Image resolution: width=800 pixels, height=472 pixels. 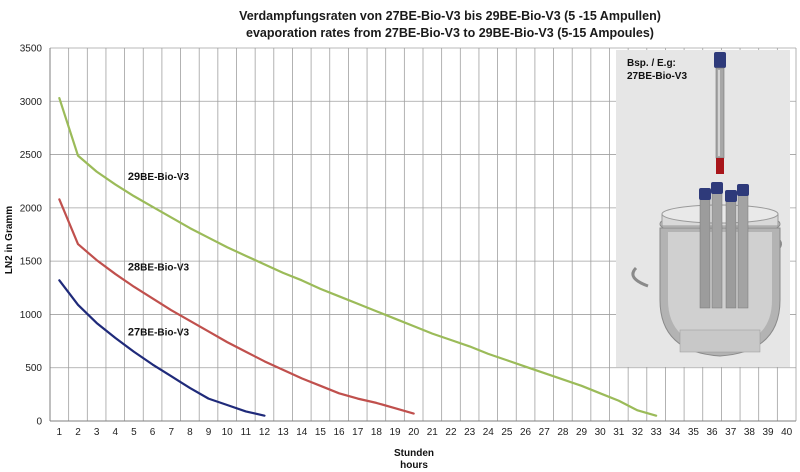 What do you see at coordinates (97, 432) in the screenshot?
I see `x-tick-label: 3` at bounding box center [97, 432].